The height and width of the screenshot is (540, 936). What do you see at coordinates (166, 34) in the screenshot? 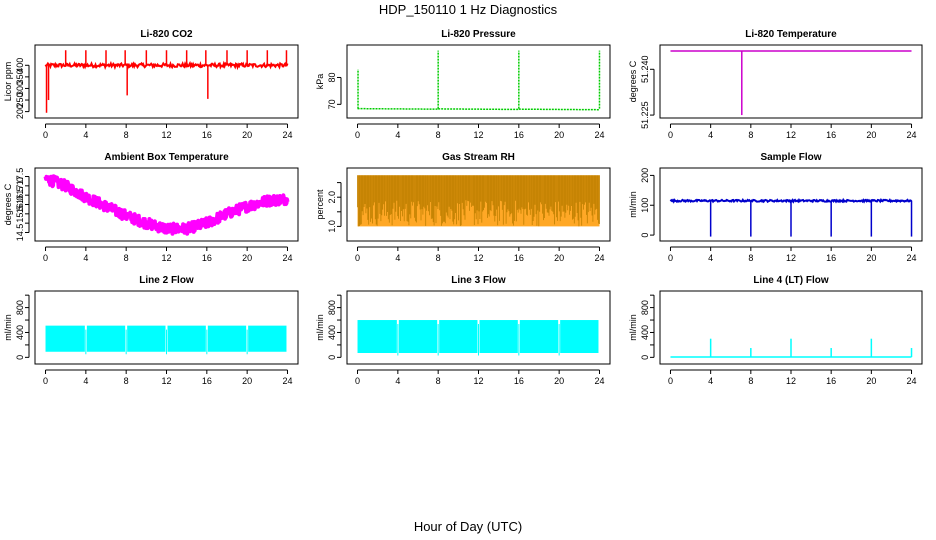
I see `panel-title: Li-820 CO2` at bounding box center [166, 34].